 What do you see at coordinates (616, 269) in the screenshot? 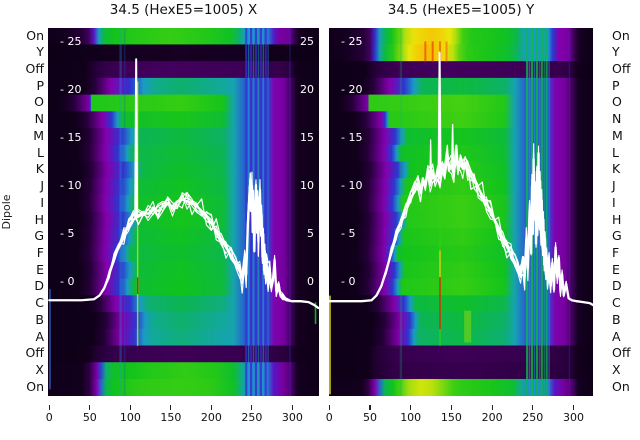
I see `dipole-row-label-right: E` at bounding box center [616, 269].